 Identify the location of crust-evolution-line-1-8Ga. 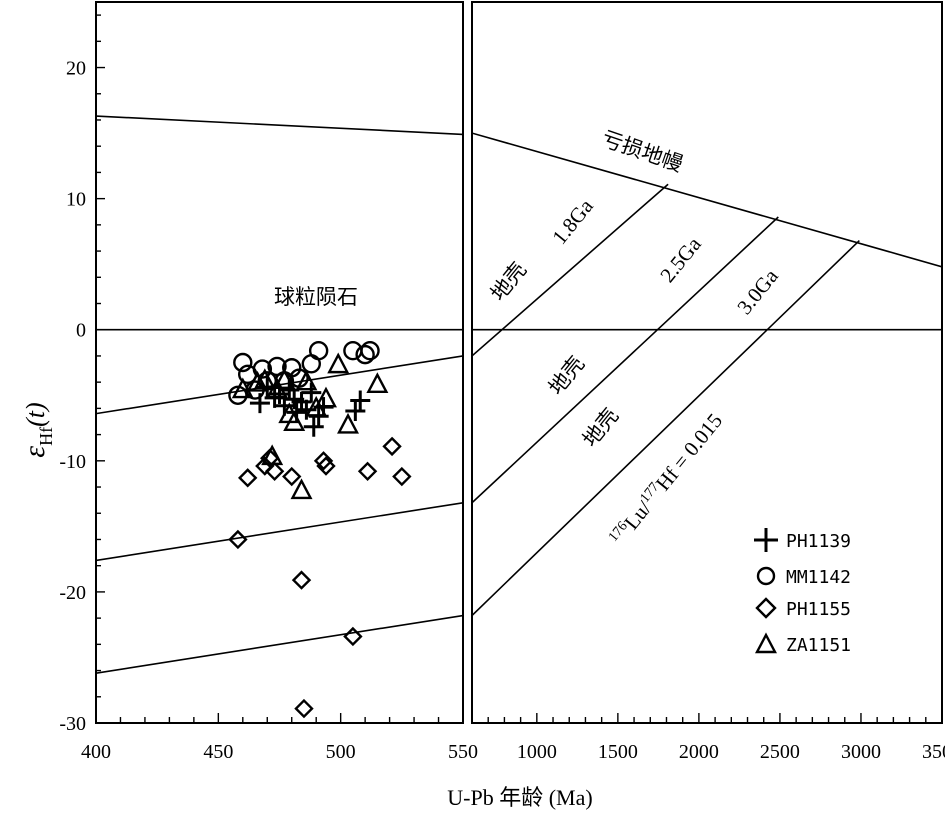
(570, 270).